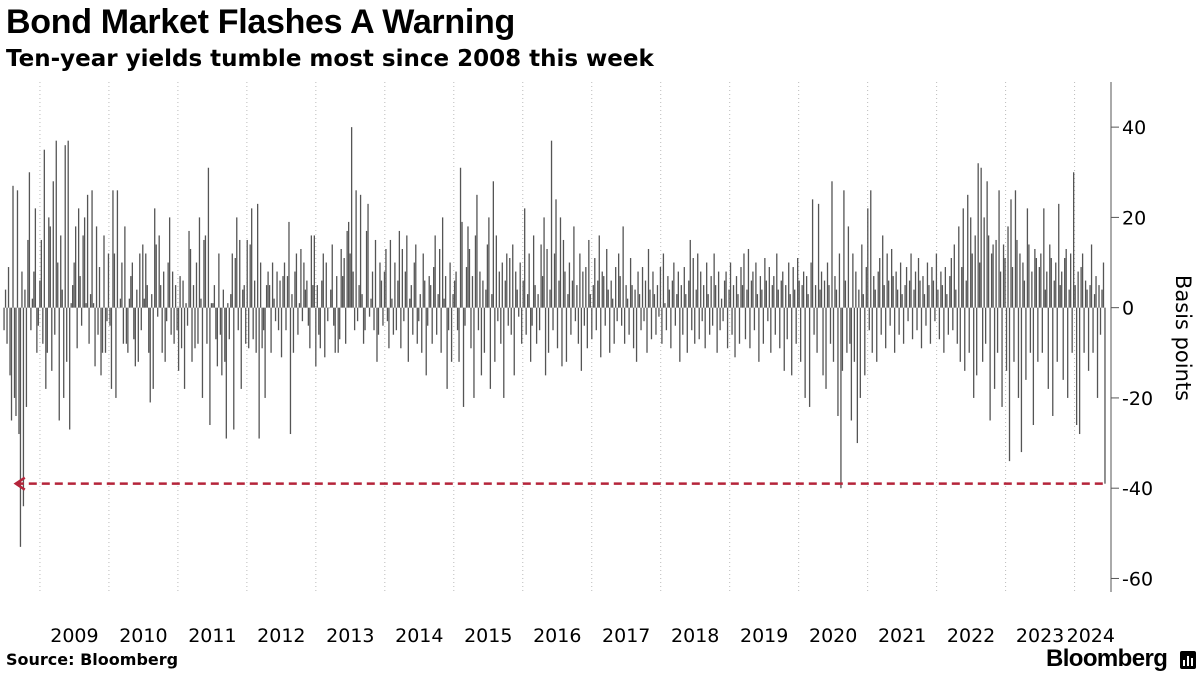  What do you see at coordinates (1131, 337) in the screenshot?
I see `y-axis: 40 20 0 -20 -40 -60` at bounding box center [1131, 337].